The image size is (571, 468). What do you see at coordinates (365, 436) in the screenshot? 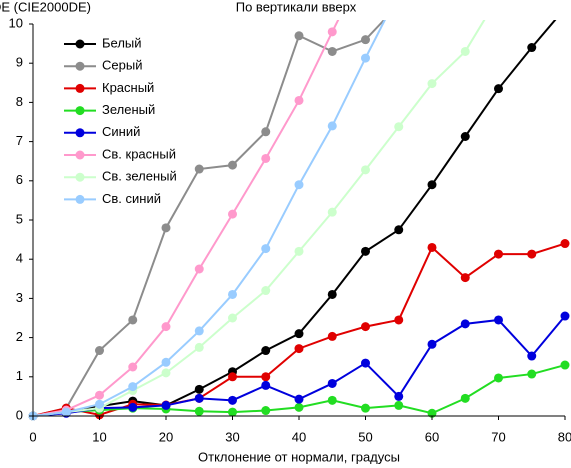
I see `x-tick-label: 50` at bounding box center [365, 436].